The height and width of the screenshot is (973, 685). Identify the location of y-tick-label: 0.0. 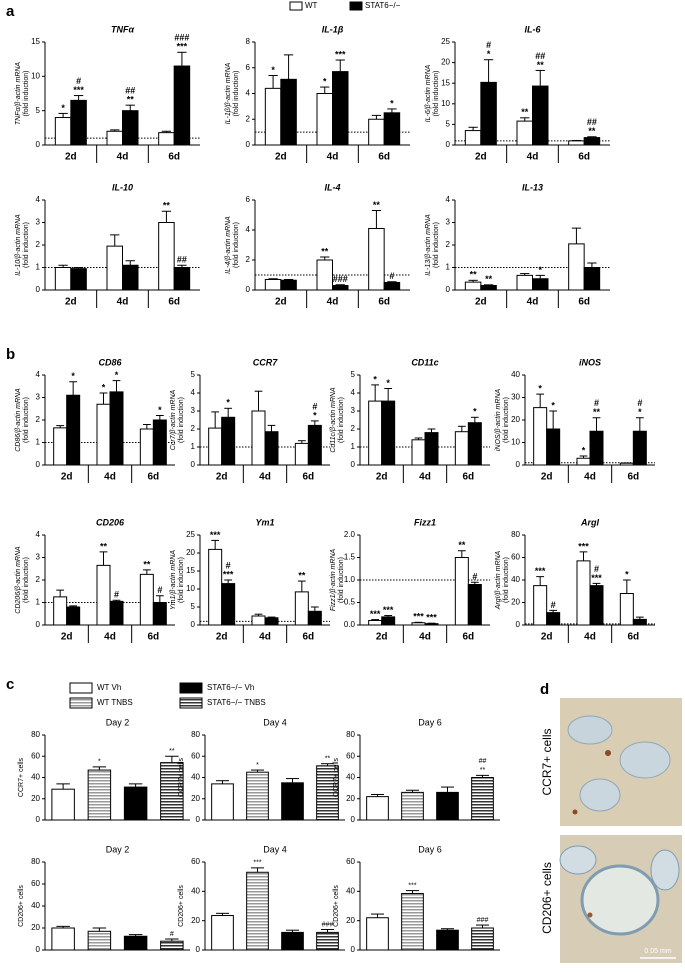
(350, 624).